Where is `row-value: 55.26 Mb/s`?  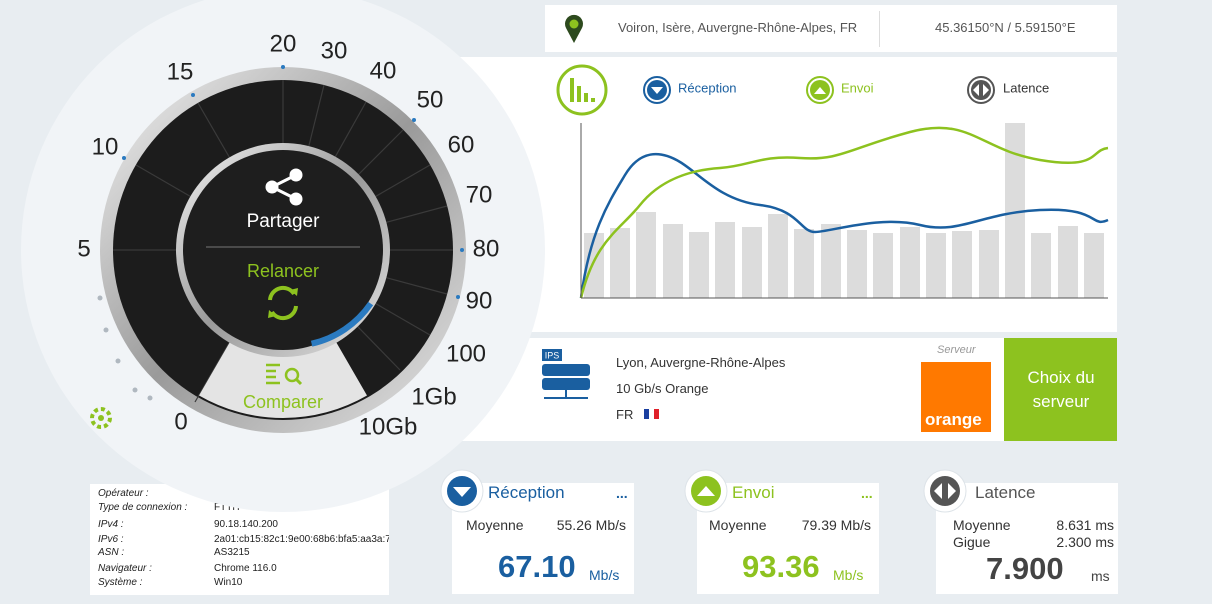
row-value: 55.26 Mb/s is located at coordinates (591, 525).